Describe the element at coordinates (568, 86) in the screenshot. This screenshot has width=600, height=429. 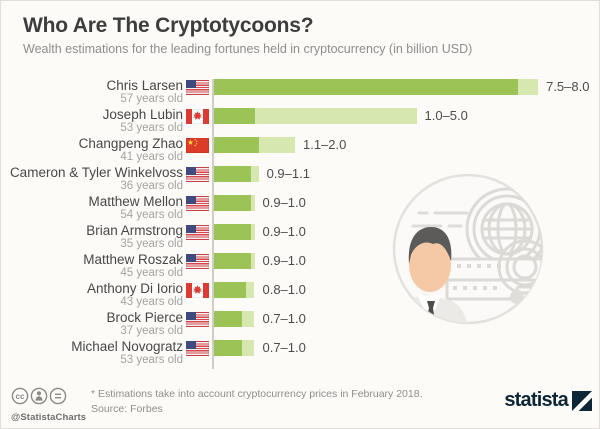
I see `value-range-label: 7.5–8.0` at that location.